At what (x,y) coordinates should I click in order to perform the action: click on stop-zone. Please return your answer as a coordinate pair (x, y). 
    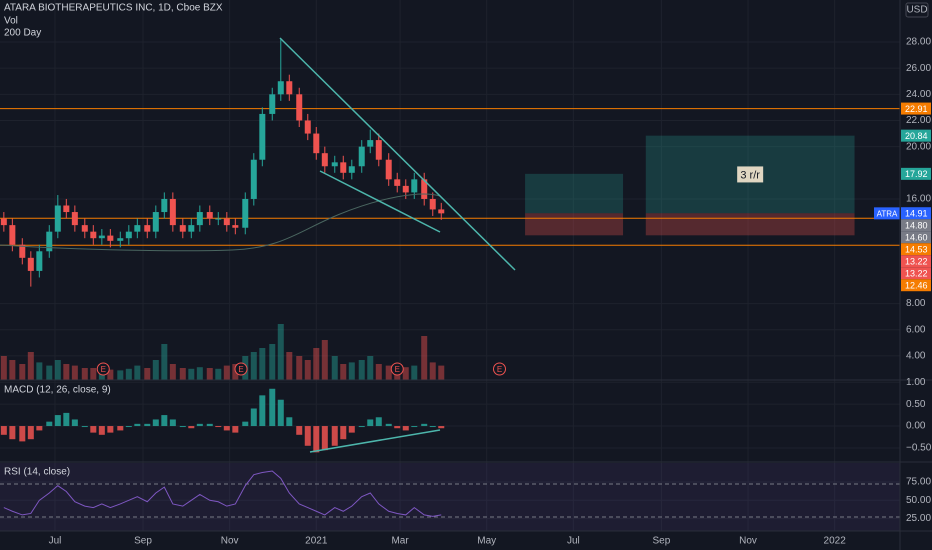
    Looking at the image, I should click on (750, 224).